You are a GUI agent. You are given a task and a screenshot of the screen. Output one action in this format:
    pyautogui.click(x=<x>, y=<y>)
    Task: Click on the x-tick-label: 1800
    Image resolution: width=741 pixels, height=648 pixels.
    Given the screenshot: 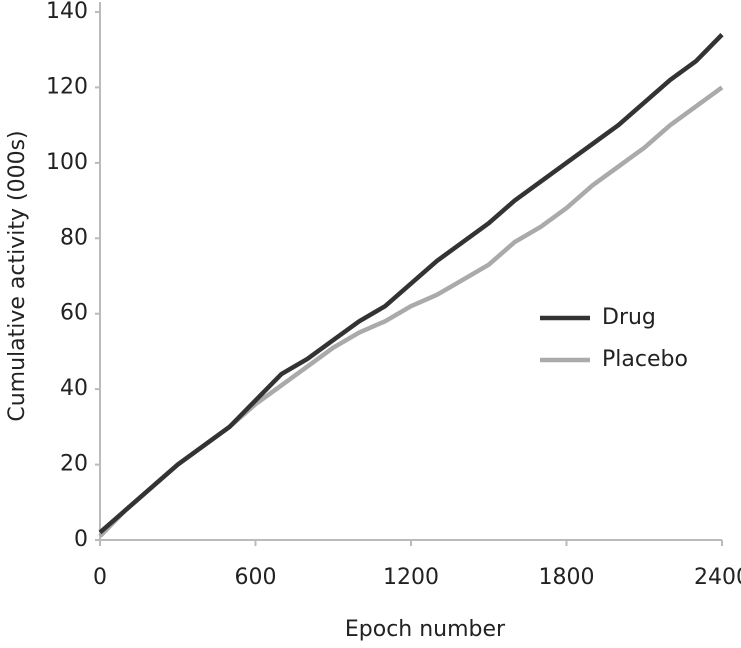 What is the action you would take?
    pyautogui.click(x=567, y=577)
    